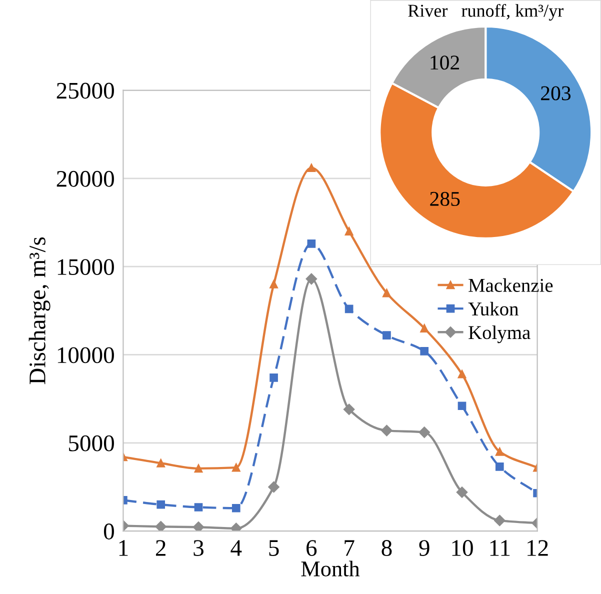  I want to click on y-tick-label: 5000, so click(91, 443).